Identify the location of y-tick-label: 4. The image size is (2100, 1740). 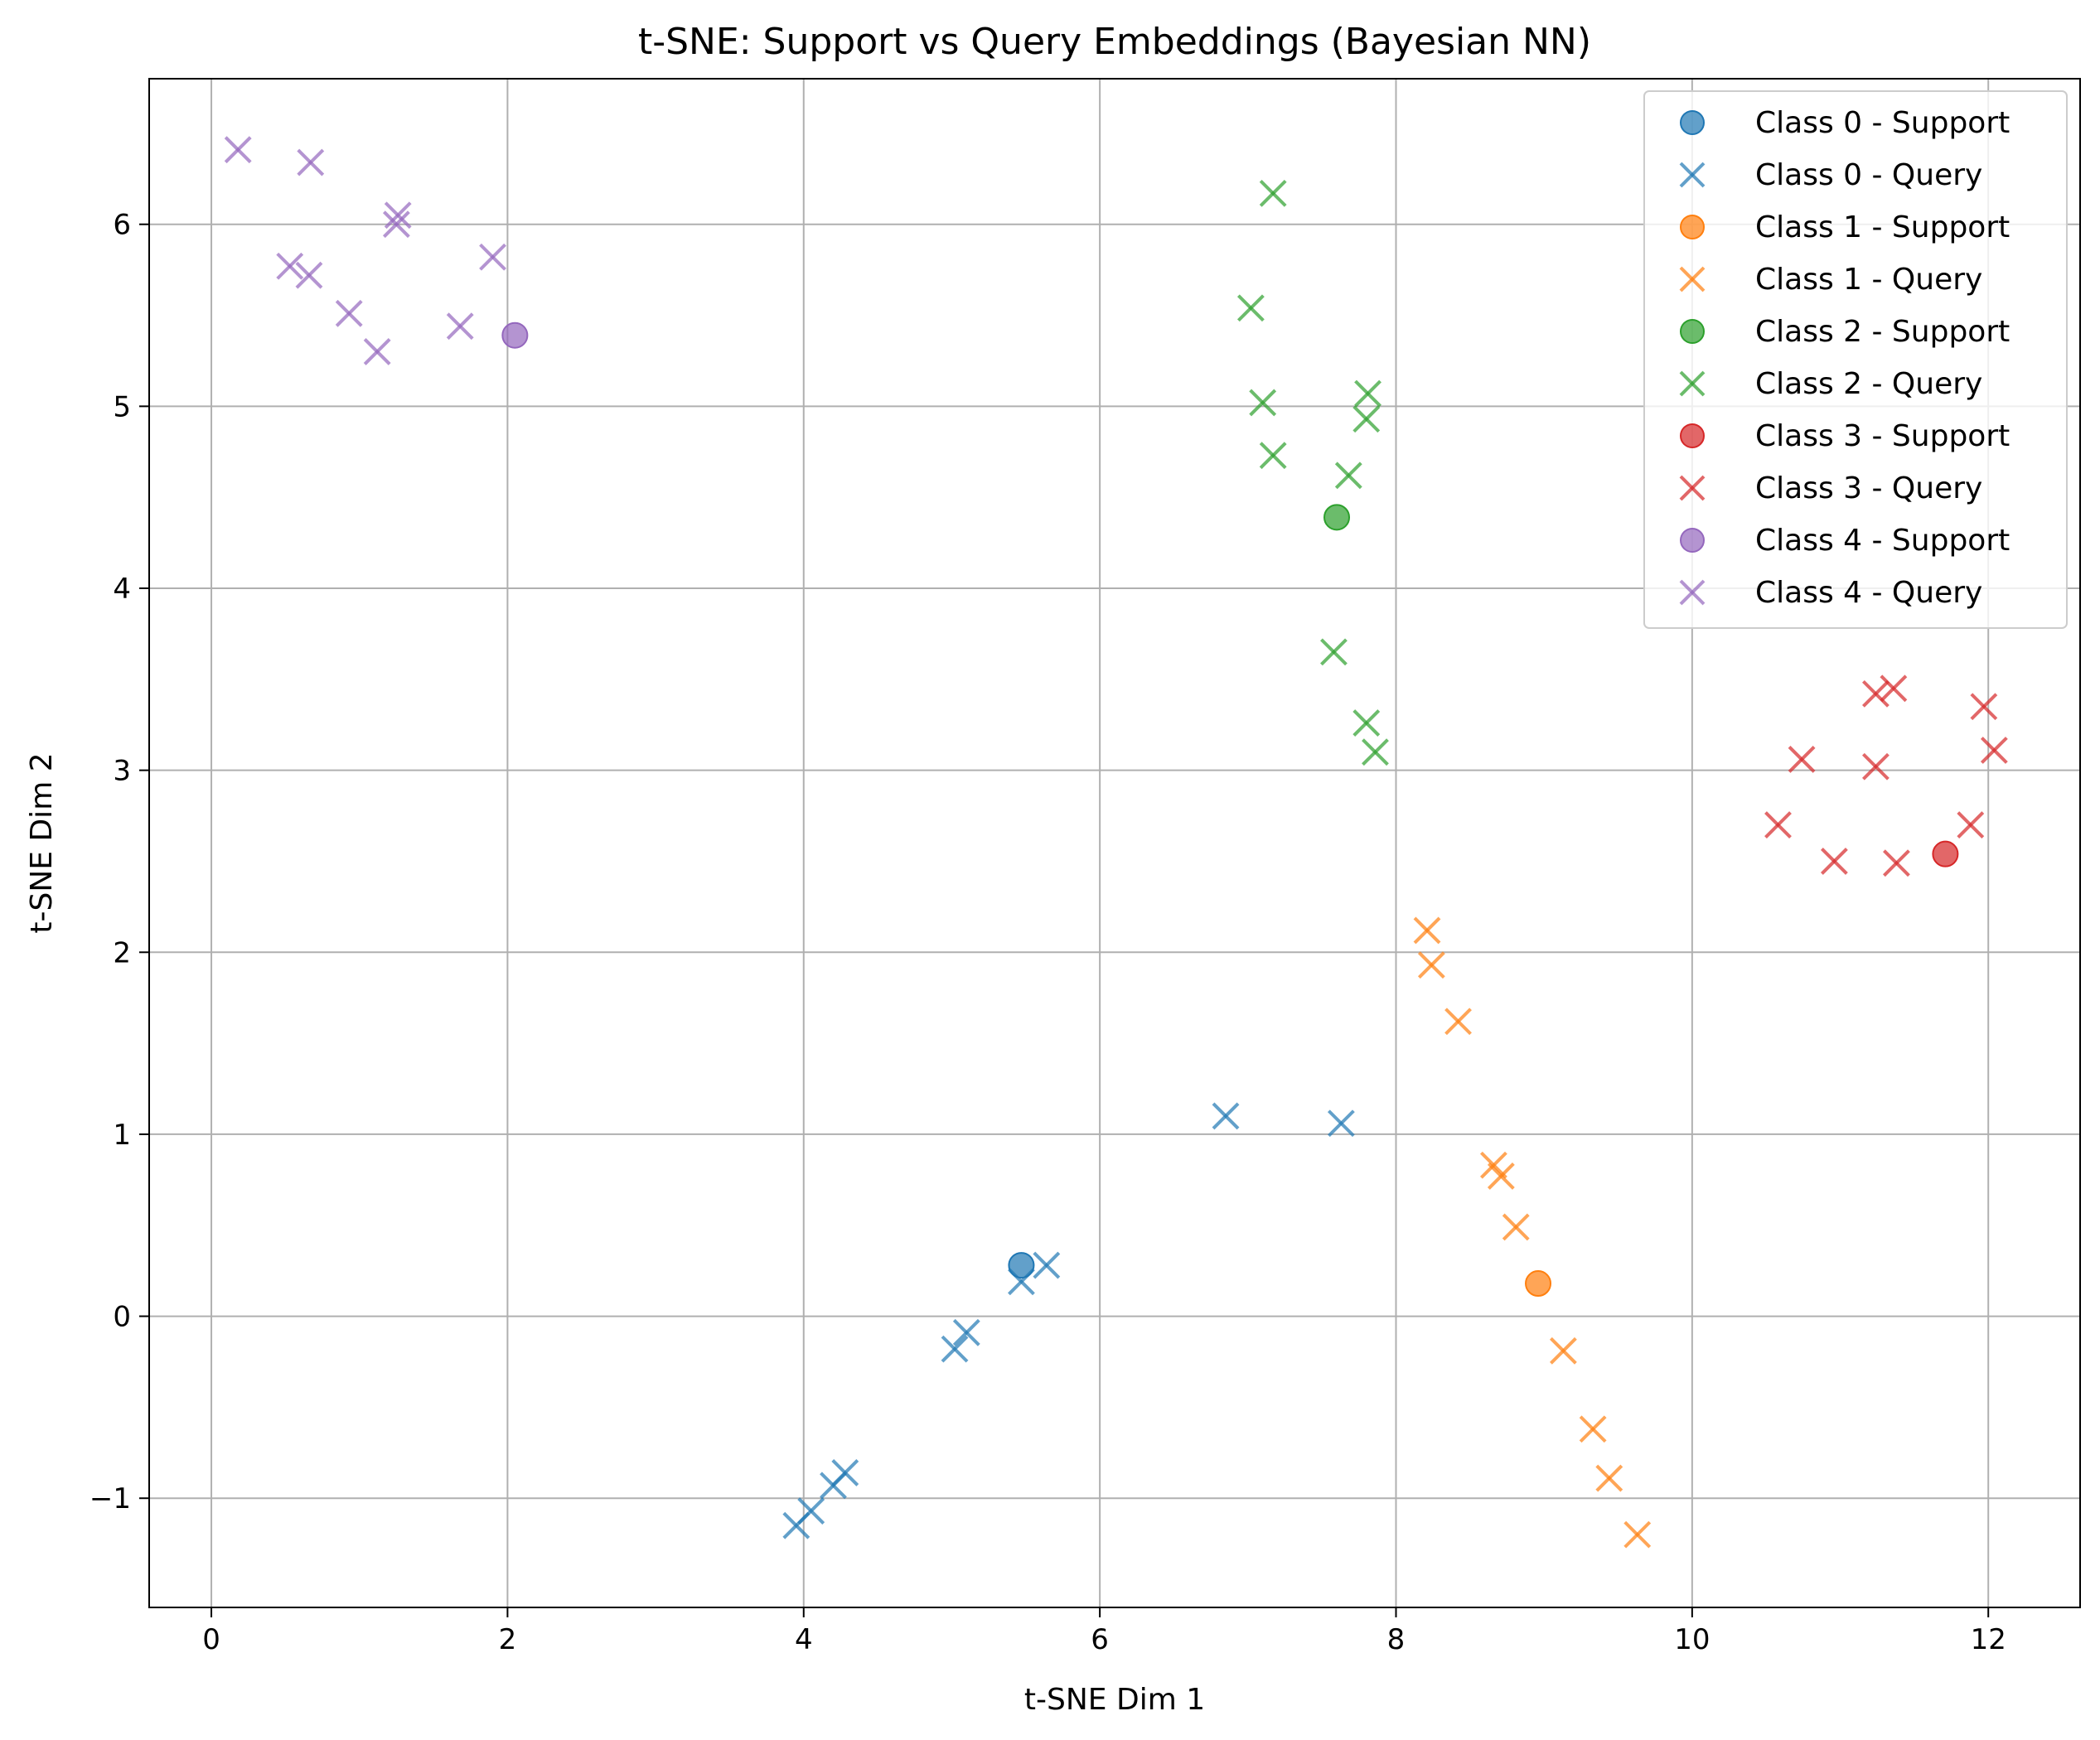
(122, 589).